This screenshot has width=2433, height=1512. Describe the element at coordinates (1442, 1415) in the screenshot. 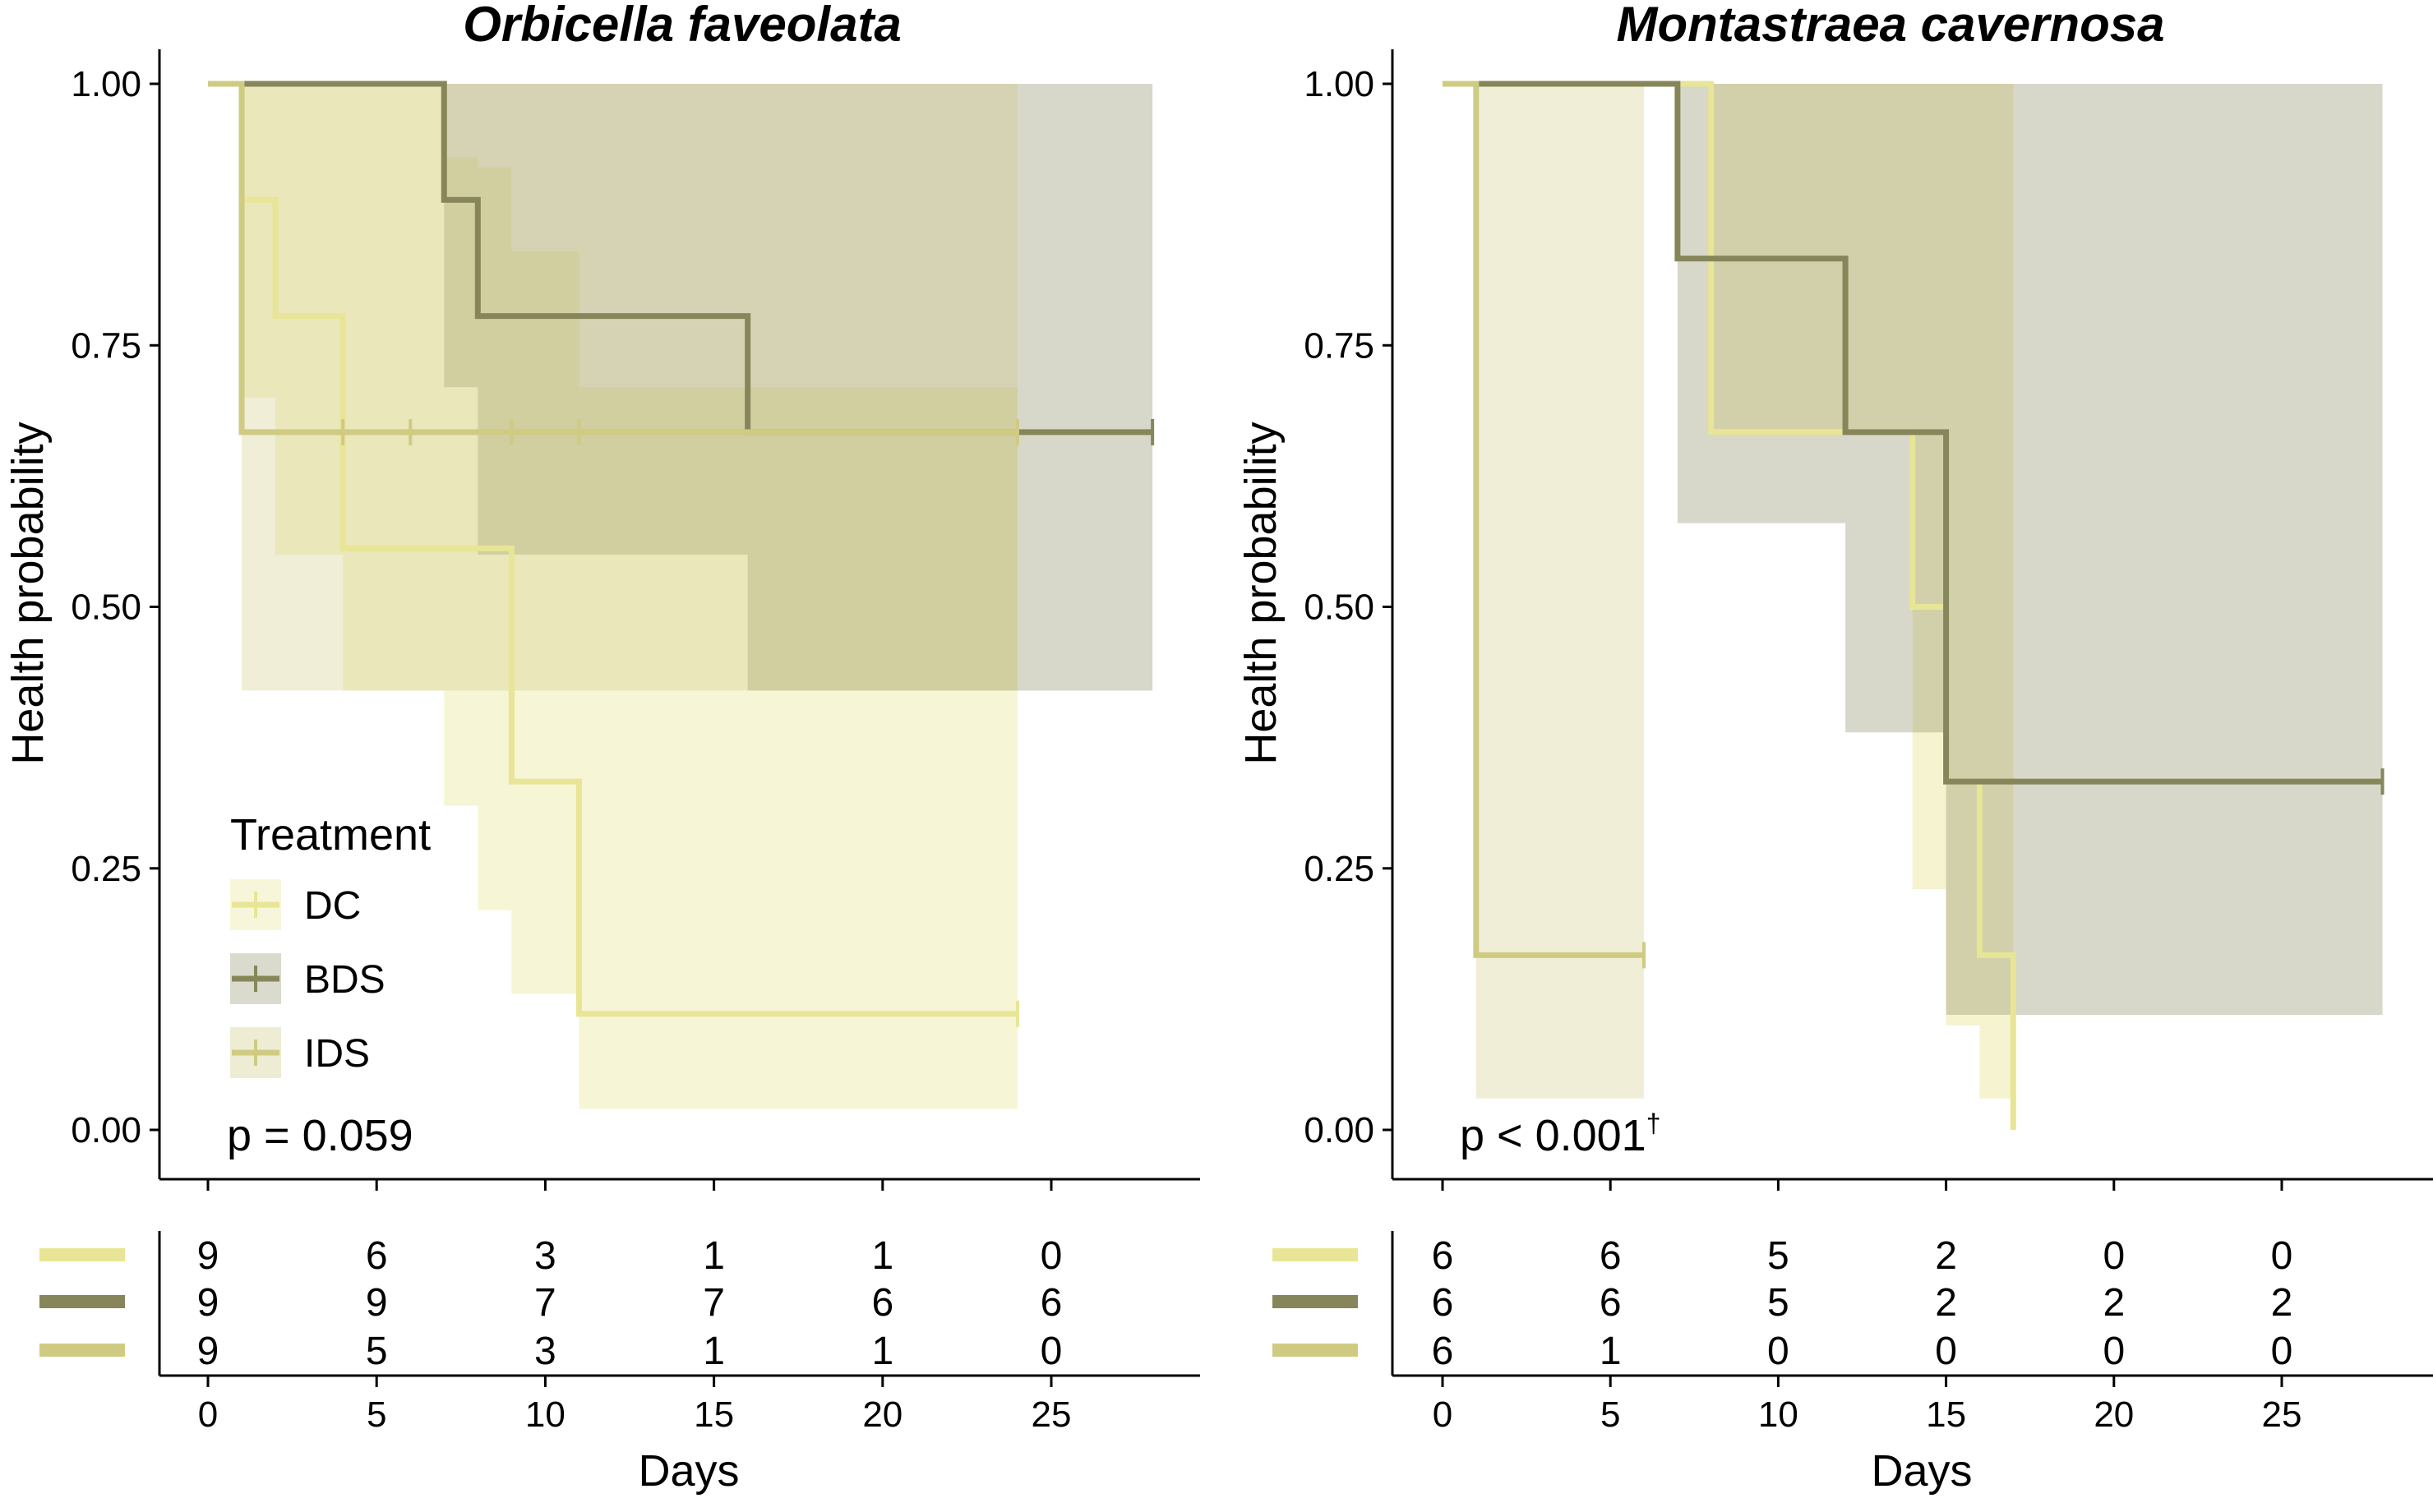

I see `x-tick-label: 0` at that location.